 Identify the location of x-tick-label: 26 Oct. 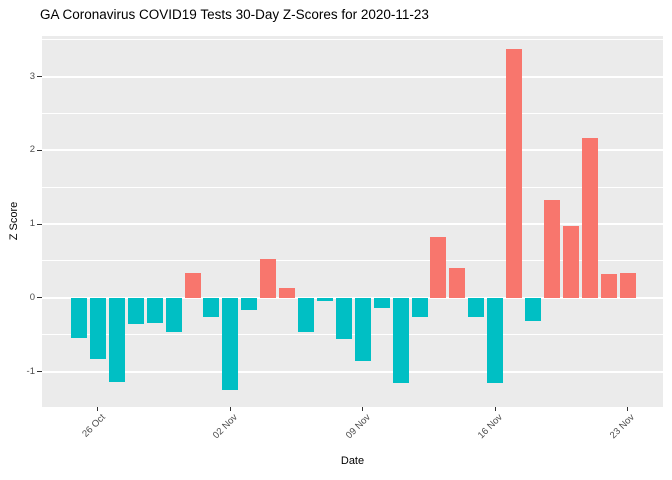
(94, 426).